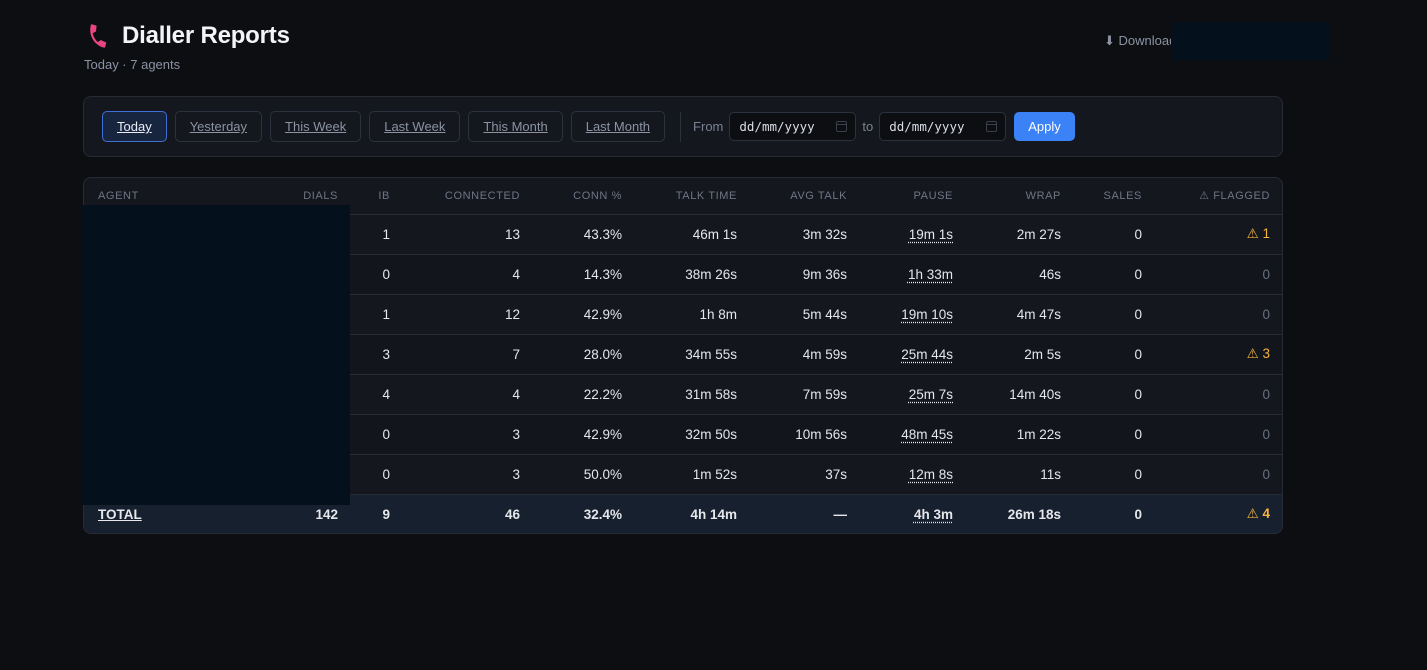 This screenshot has width=1427, height=670. Describe the element at coordinates (1138, 41) in the screenshot. I see `download-link: ⬇ Download` at that location.